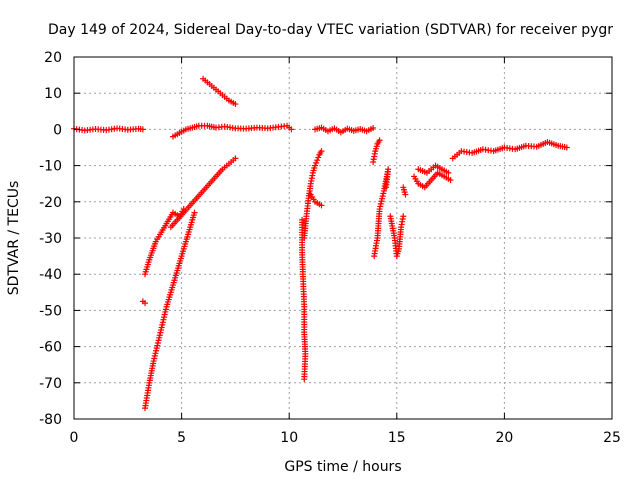 The width and height of the screenshot is (640, 480). I want to click on y-tick-label: -70, so click(50, 384).